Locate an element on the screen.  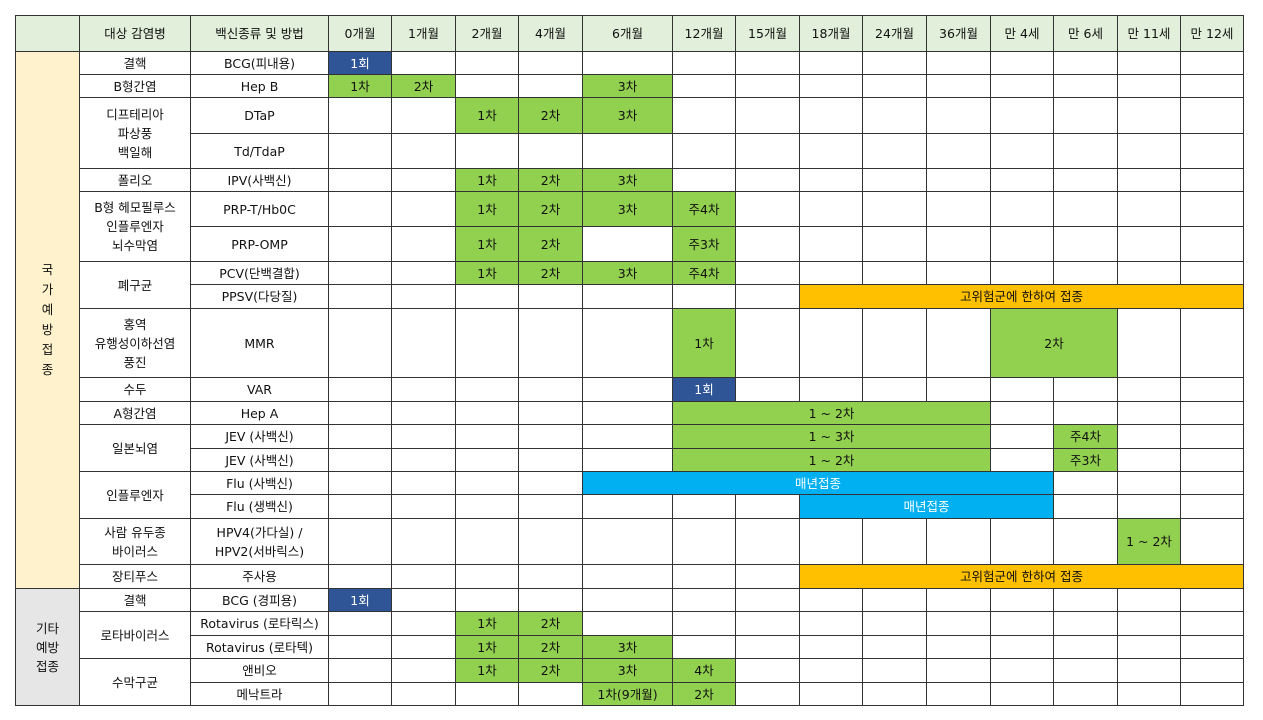
header-cell: 18개월 is located at coordinates (831, 33).